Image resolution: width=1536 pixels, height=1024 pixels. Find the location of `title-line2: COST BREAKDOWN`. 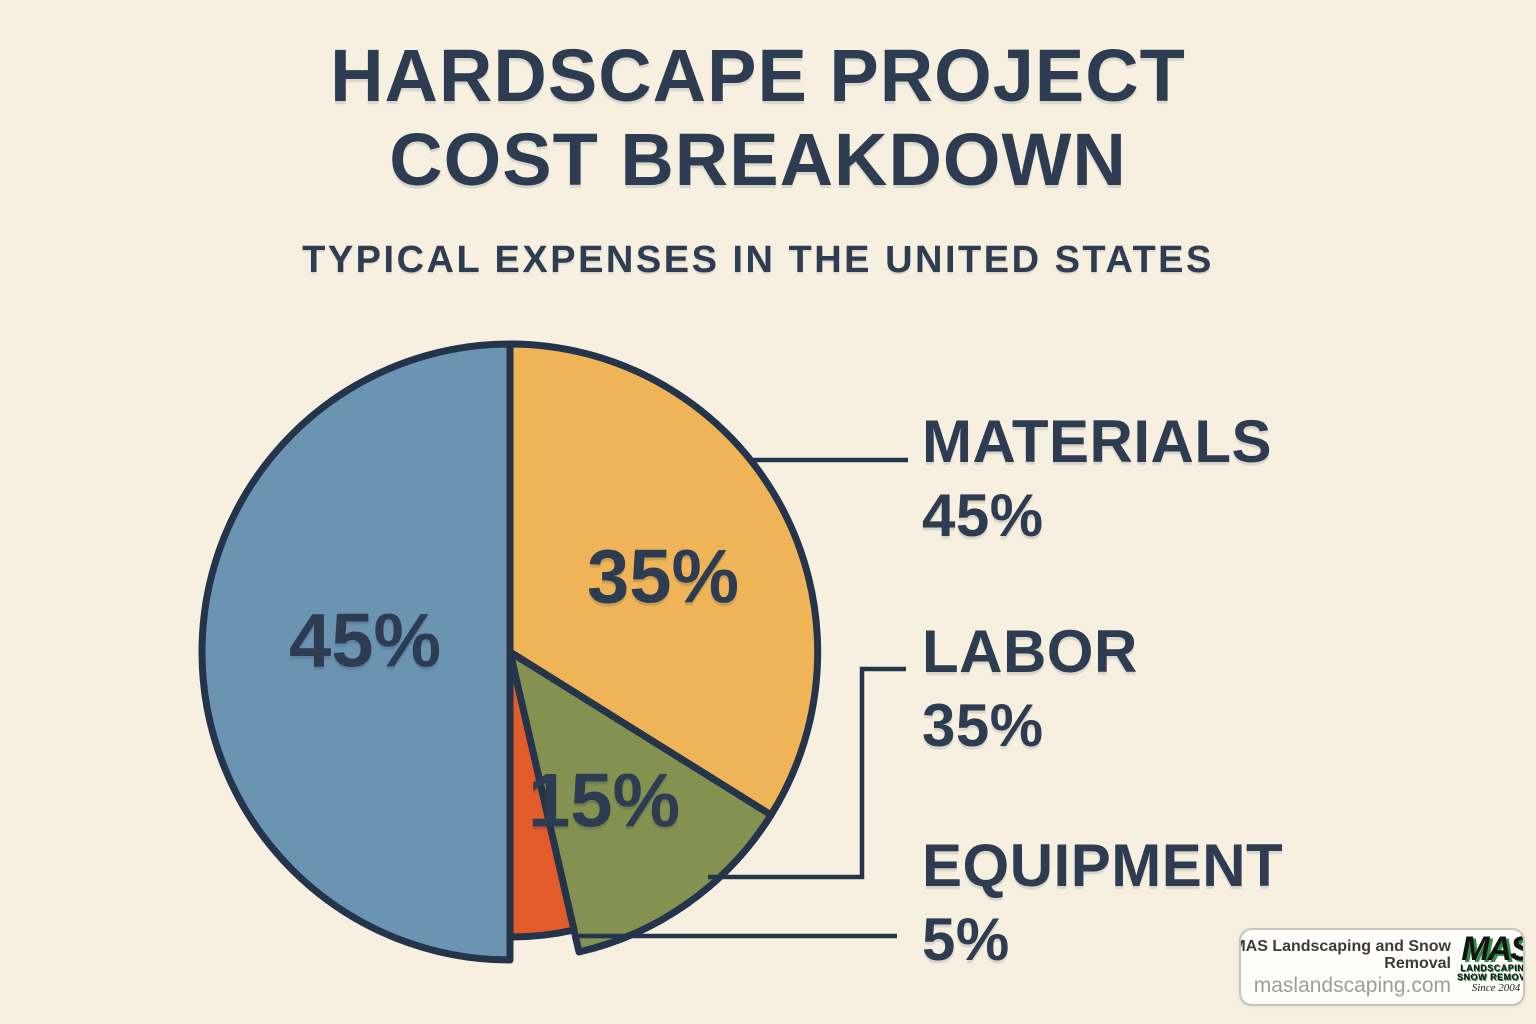

title-line2: COST BREAKDOWN is located at coordinates (758, 159).